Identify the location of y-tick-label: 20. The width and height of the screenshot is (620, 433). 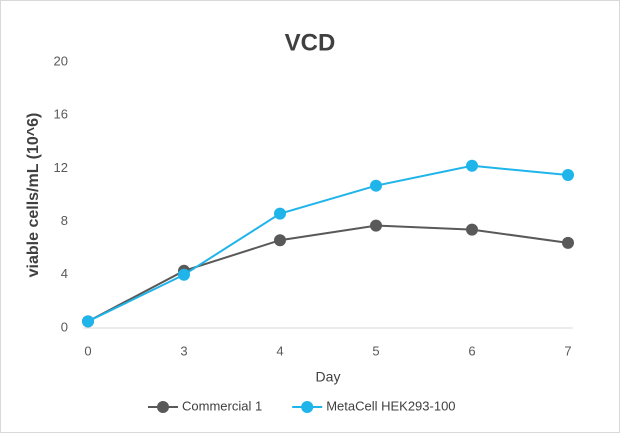
(61, 60).